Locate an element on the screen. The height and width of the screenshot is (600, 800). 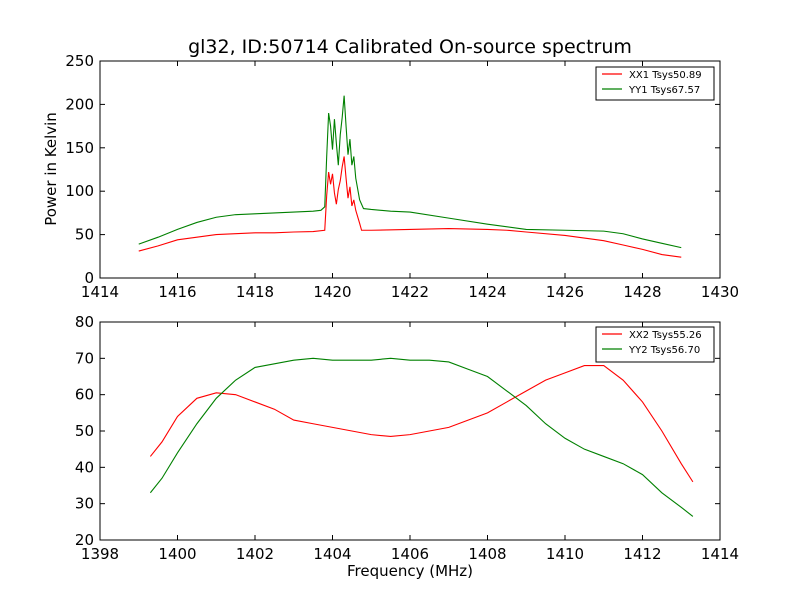
x-tick-label: 1408 is located at coordinates (487, 554).